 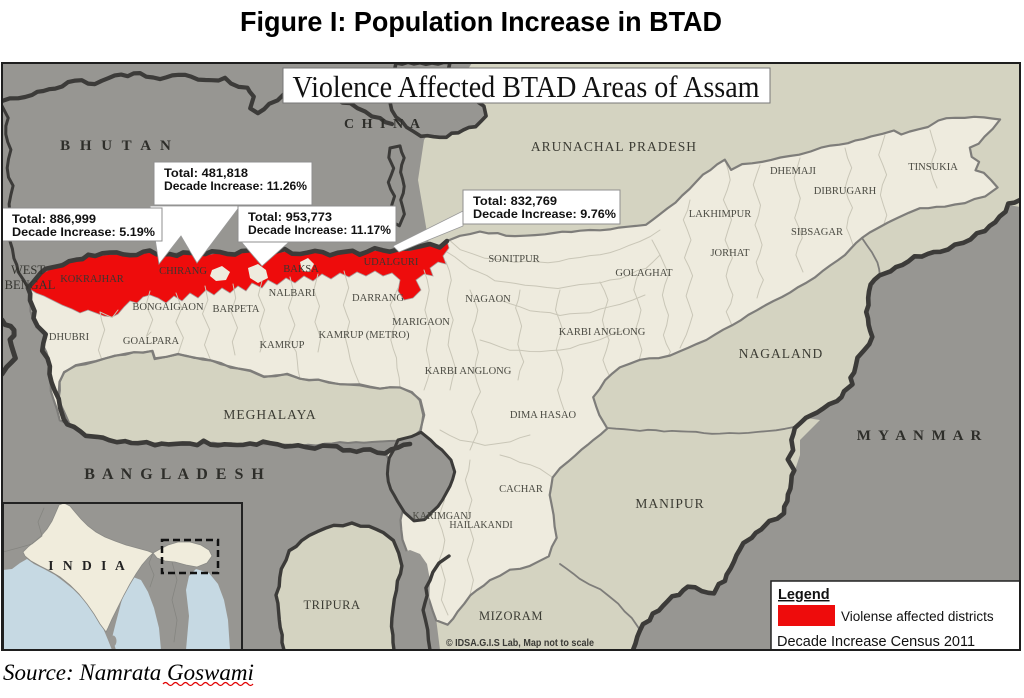 I want to click on svg-text: I N D I A, so click(x=88, y=565).